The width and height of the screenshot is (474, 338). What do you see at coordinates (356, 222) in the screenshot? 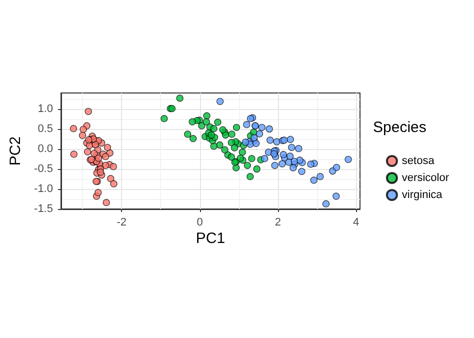
I see `x-tick-label: 4` at bounding box center [356, 222].